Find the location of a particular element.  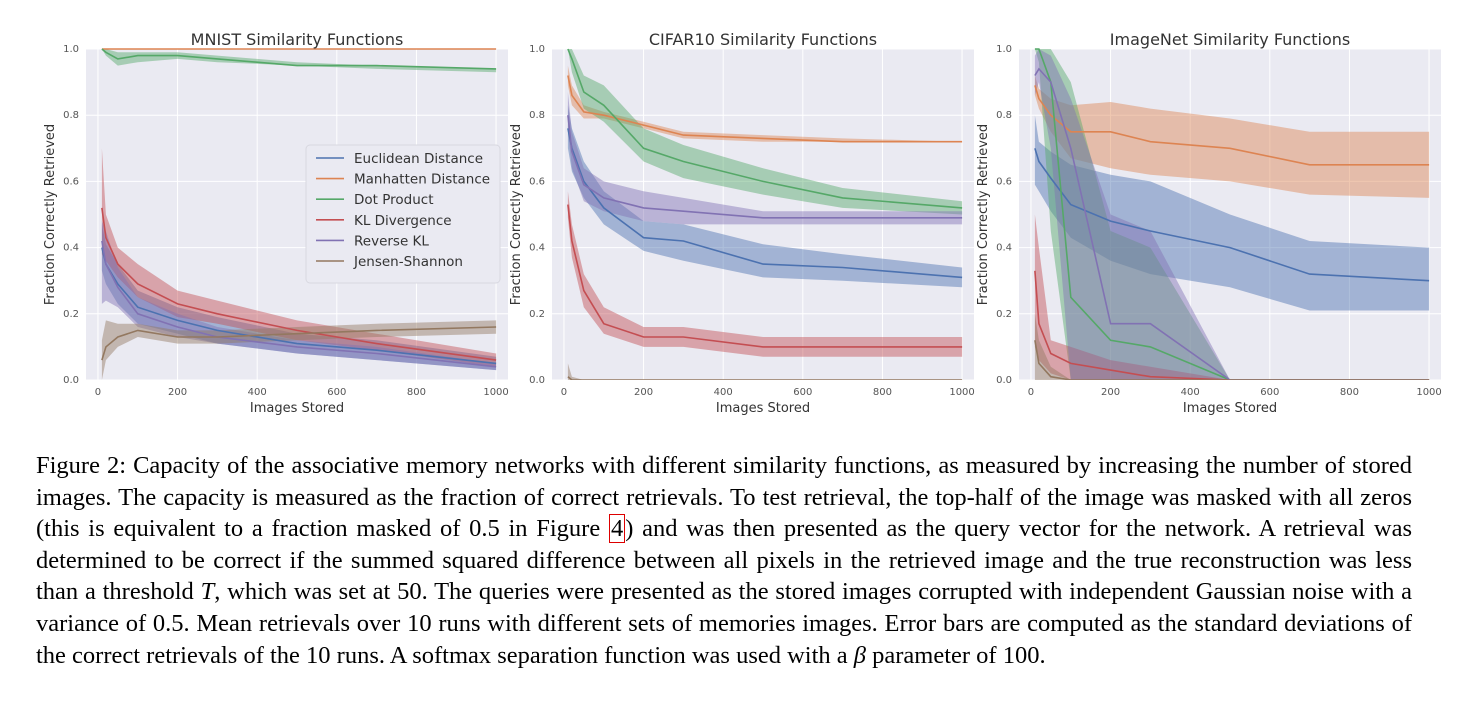

band-dot-product is located at coordinates (1232, 214).